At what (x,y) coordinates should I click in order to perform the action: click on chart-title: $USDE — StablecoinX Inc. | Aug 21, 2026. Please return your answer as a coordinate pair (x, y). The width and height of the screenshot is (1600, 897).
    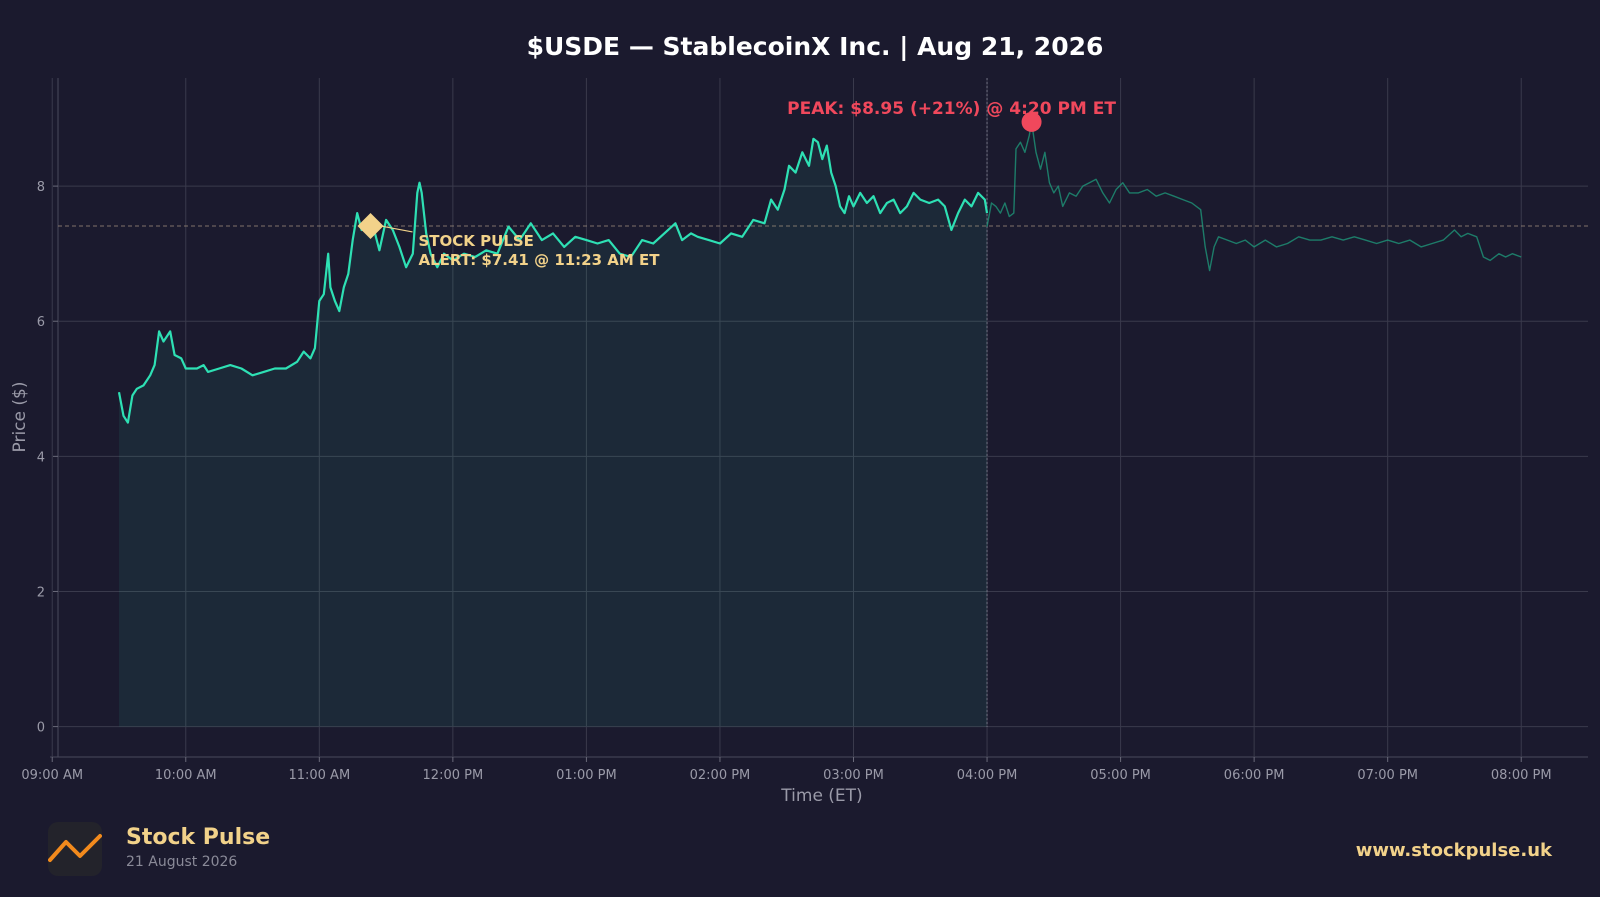
    Looking at the image, I should click on (815, 46).